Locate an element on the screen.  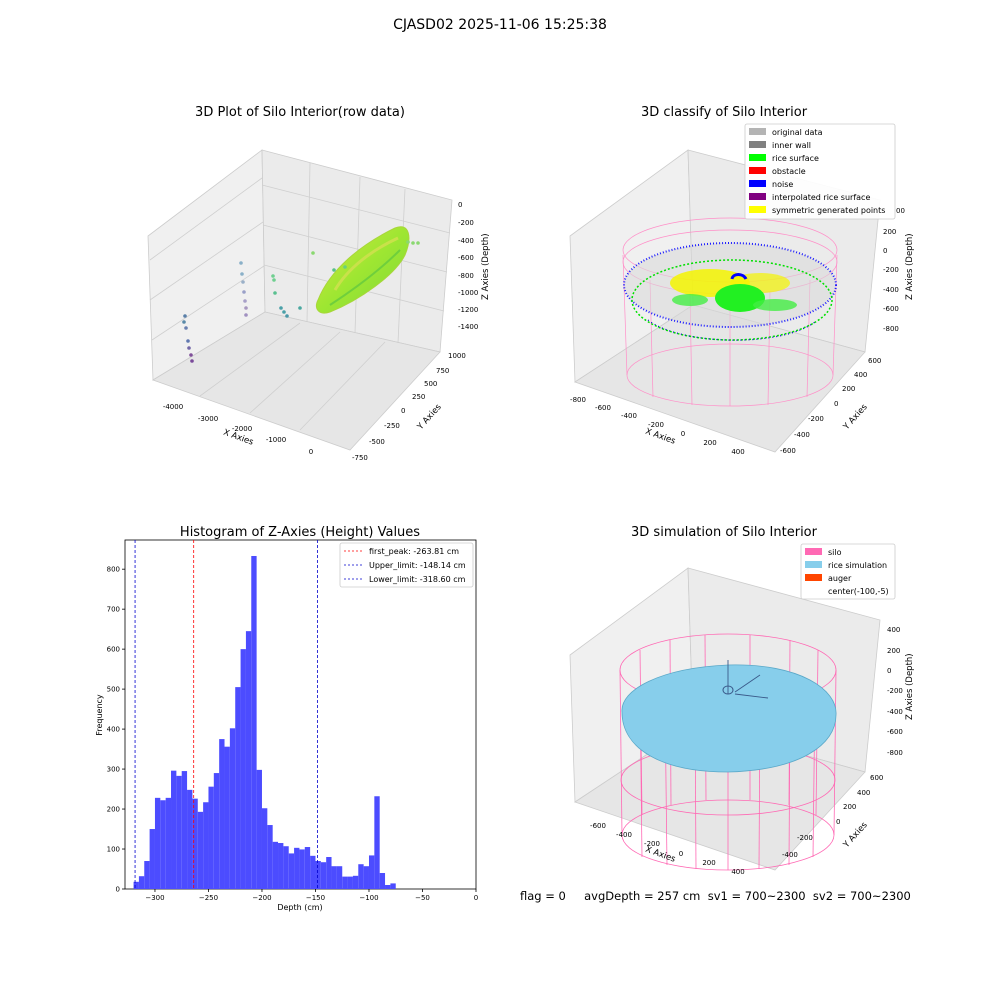
x-tick-label: 400 is located at coordinates (737, 872).